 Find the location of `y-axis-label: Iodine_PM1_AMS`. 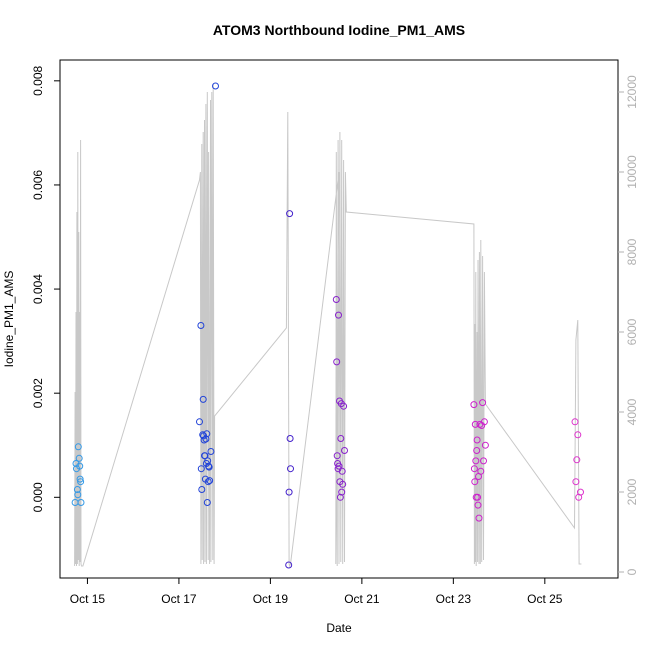

y-axis-label: Iodine_PM1_AMS is located at coordinates (9, 319).